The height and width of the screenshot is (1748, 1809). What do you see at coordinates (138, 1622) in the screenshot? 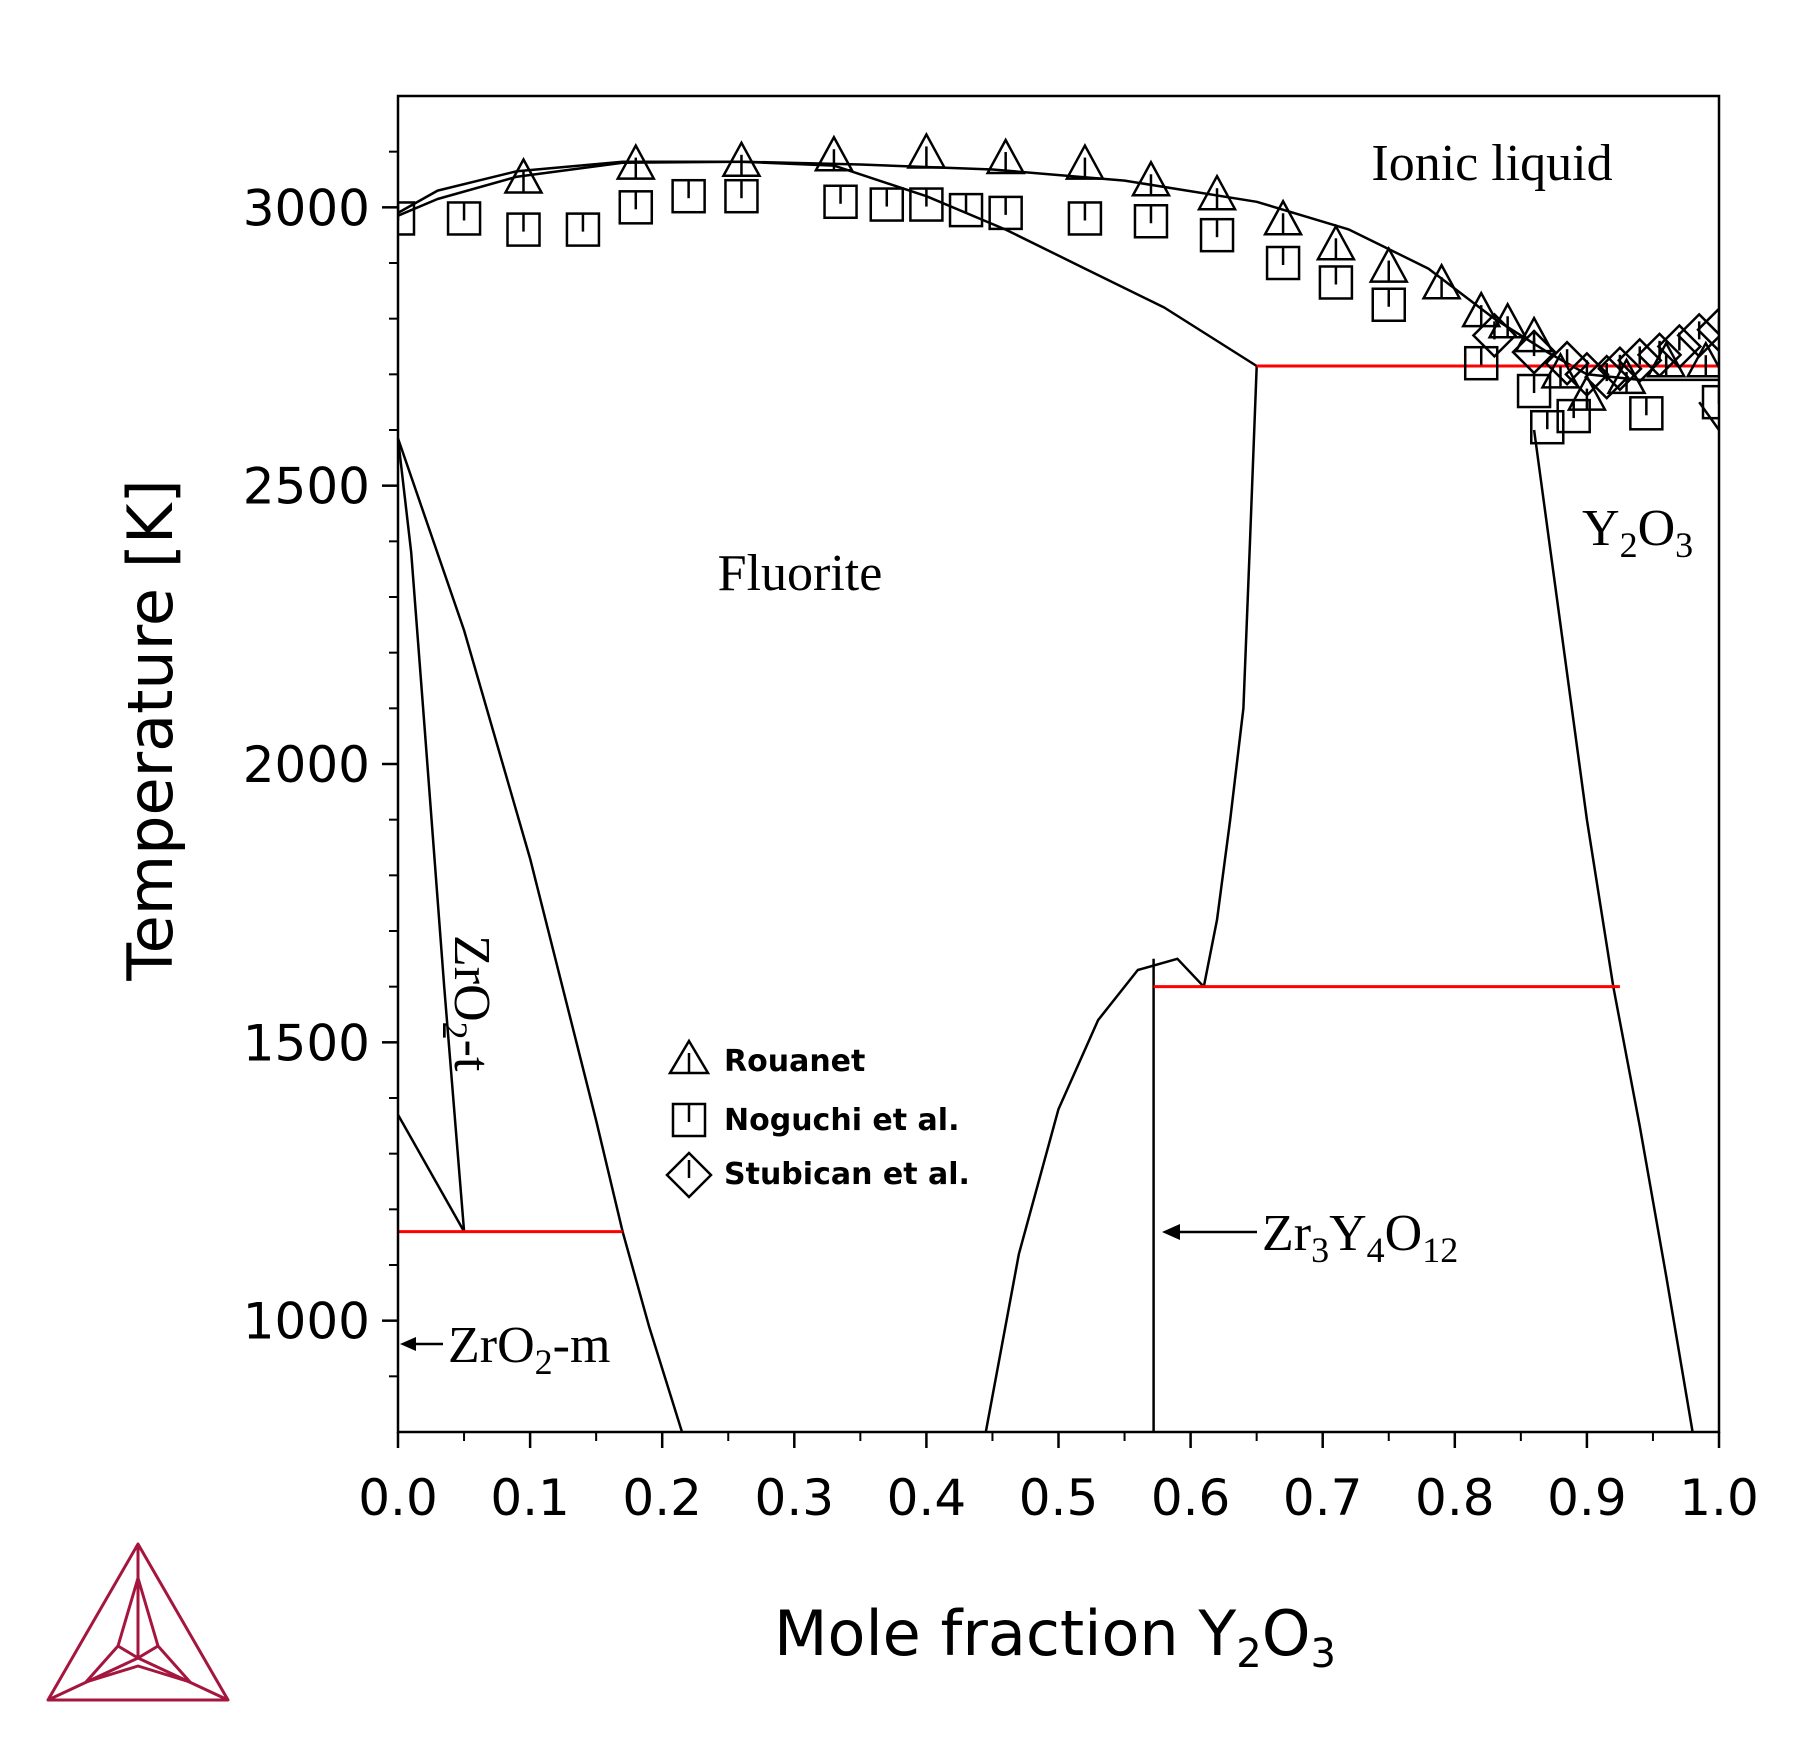
I see `thermo-calc-logo` at bounding box center [138, 1622].